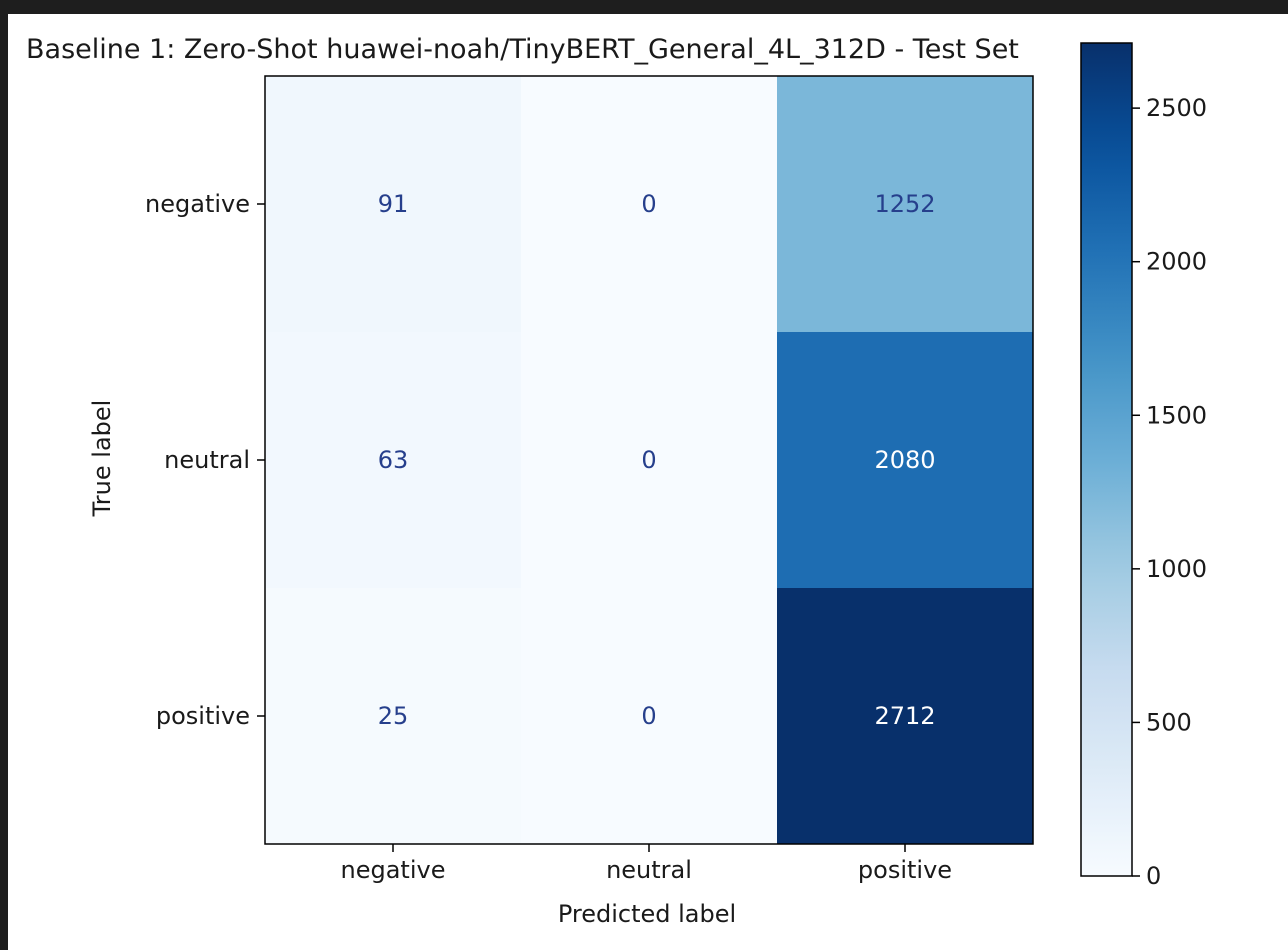 Image resolution: width=1288 pixels, height=950 pixels. I want to click on colorbar-tick-label: 1500, so click(1176, 415).